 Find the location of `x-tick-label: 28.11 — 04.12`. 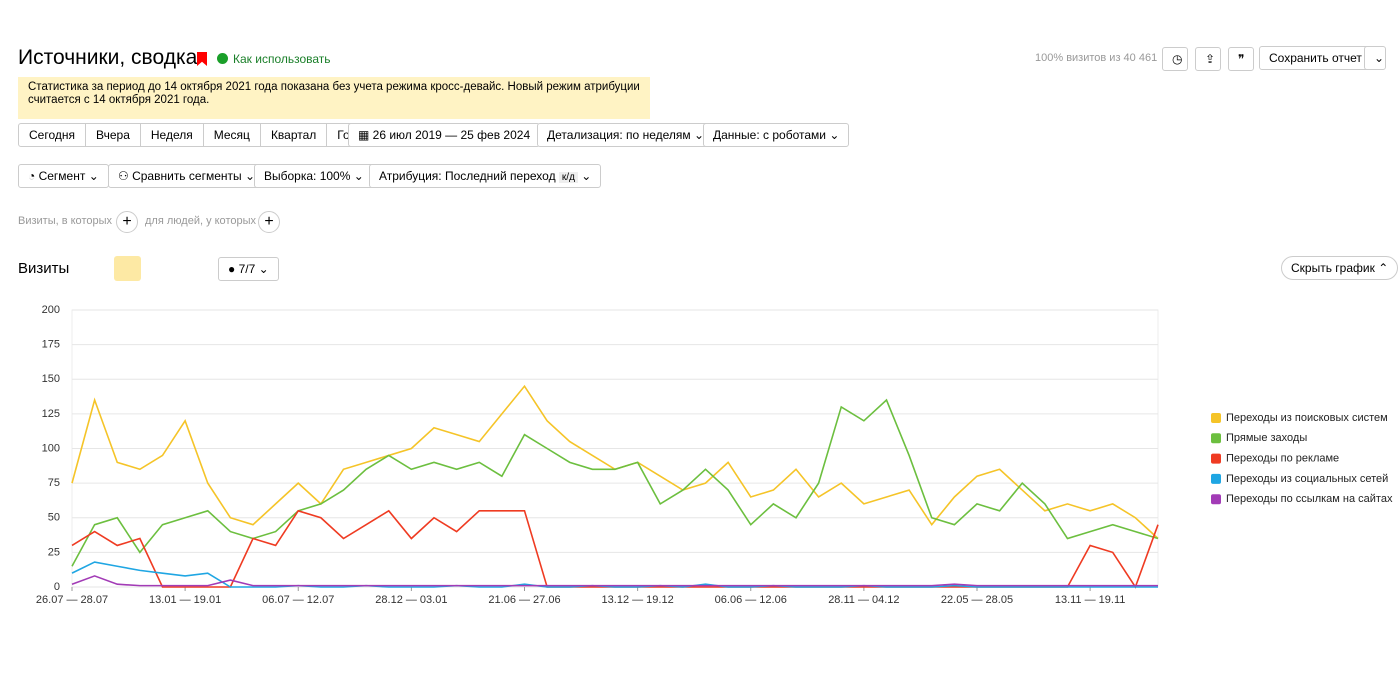

x-tick-label: 28.11 — 04.12 is located at coordinates (863, 600).